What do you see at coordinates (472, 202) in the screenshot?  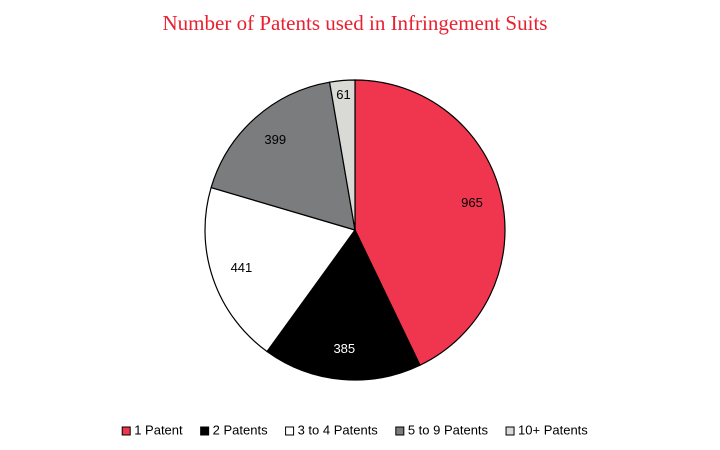 I see `data-label: 965` at bounding box center [472, 202].